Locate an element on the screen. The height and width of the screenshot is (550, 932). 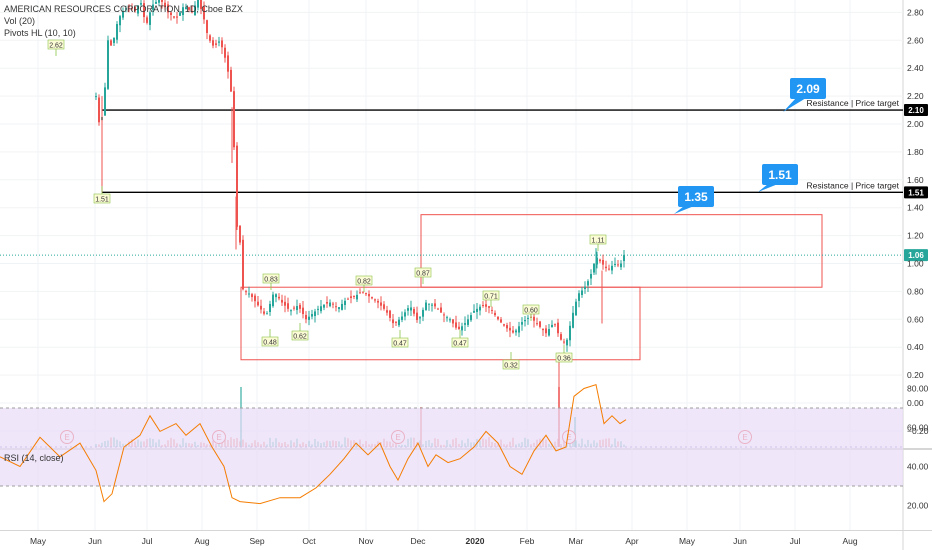
price-tick-label: 1.60 is located at coordinates (915, 180).